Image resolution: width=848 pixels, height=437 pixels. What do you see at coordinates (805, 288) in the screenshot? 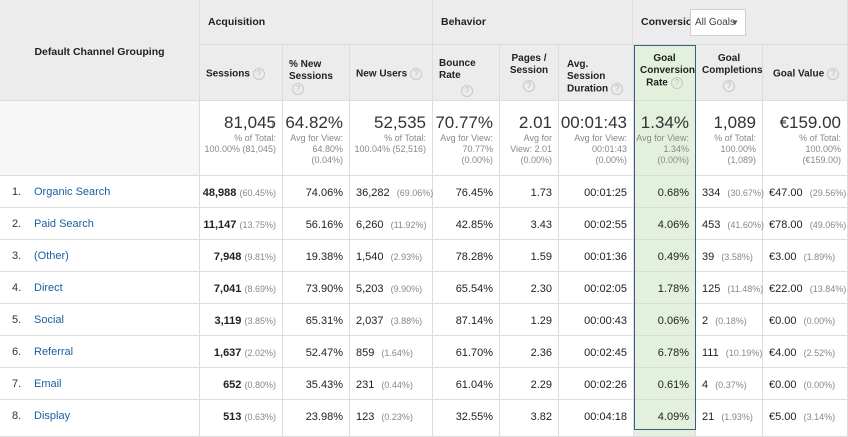
I see `row-goal-value-cell: €22.00 (13.84%)` at bounding box center [805, 288].